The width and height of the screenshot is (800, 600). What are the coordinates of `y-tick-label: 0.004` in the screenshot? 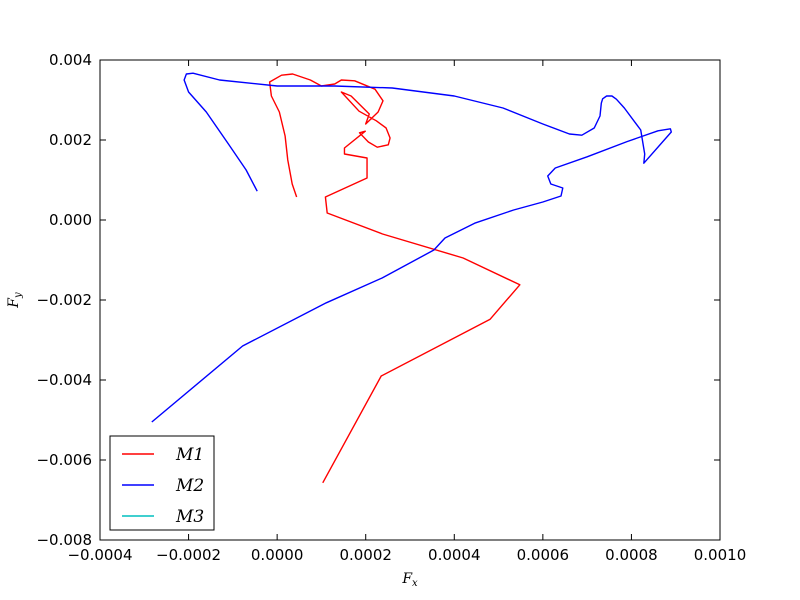 It's located at (70, 60).